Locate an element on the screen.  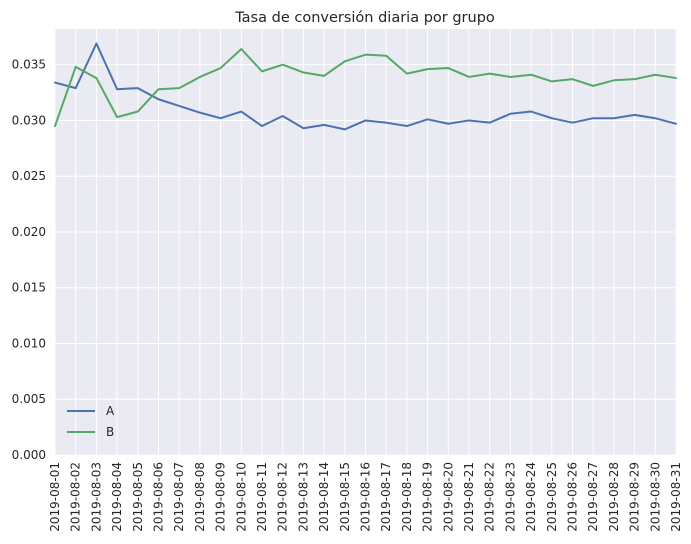
x-tick-label: 2019-08-26 is located at coordinates (573, 497).